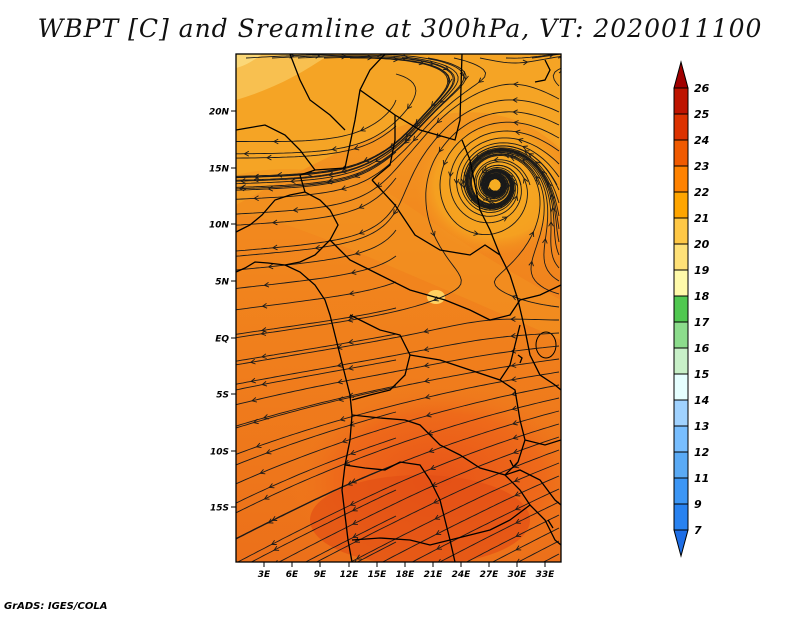 This screenshot has height=618, width=800. What do you see at coordinates (702, 244) in the screenshot?
I see `colorbar-label: 20` at bounding box center [702, 244].